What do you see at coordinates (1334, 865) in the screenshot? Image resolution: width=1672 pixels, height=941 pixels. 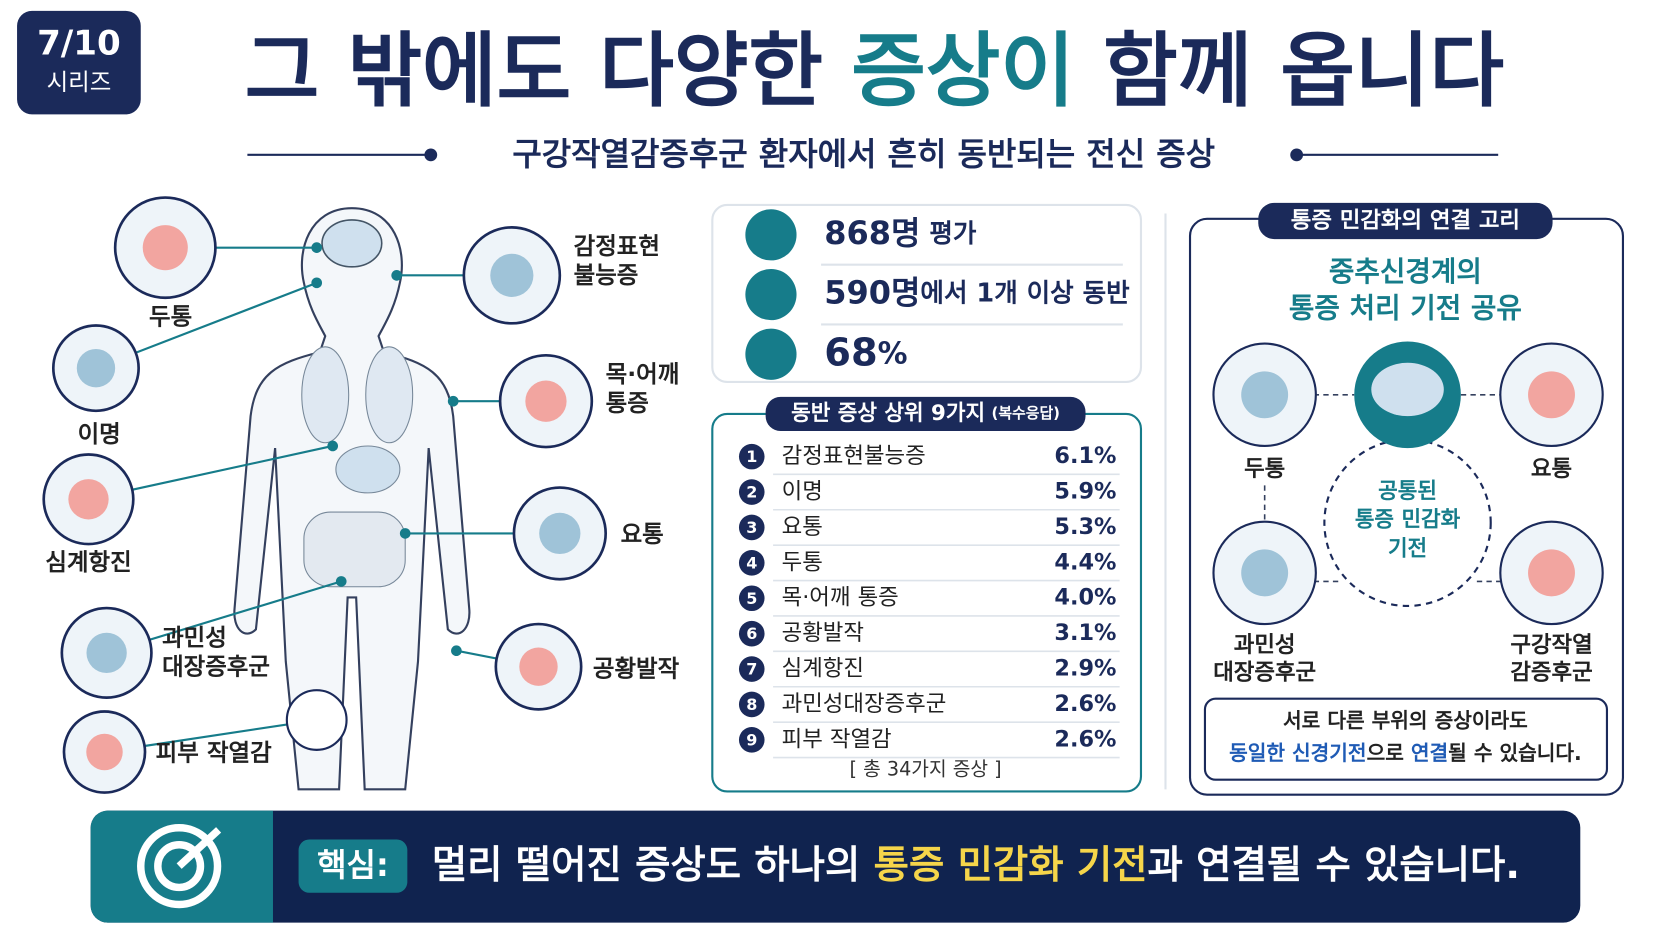 I see `key-message-part: 과 연결될 수 있습니다.` at bounding box center [1334, 865].